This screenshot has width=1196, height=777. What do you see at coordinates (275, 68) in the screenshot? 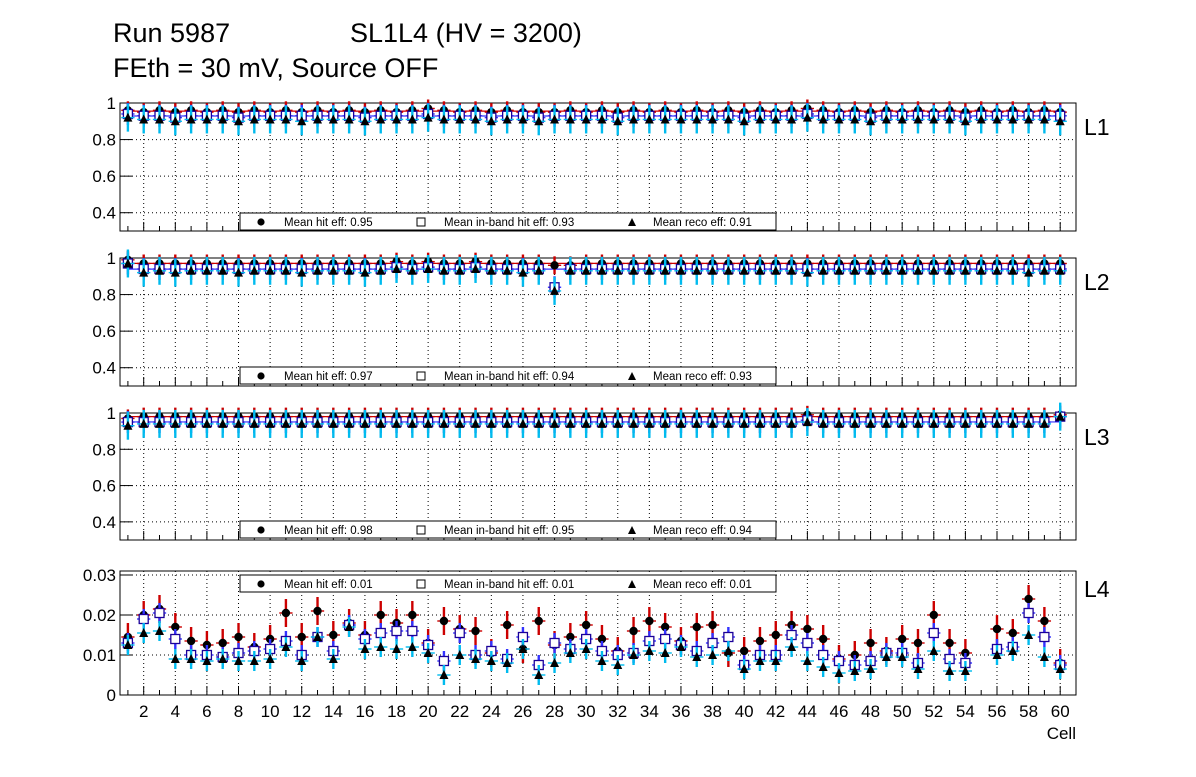
I see `conditions-title: FEth = 30 mV, Source OFF` at bounding box center [275, 68].